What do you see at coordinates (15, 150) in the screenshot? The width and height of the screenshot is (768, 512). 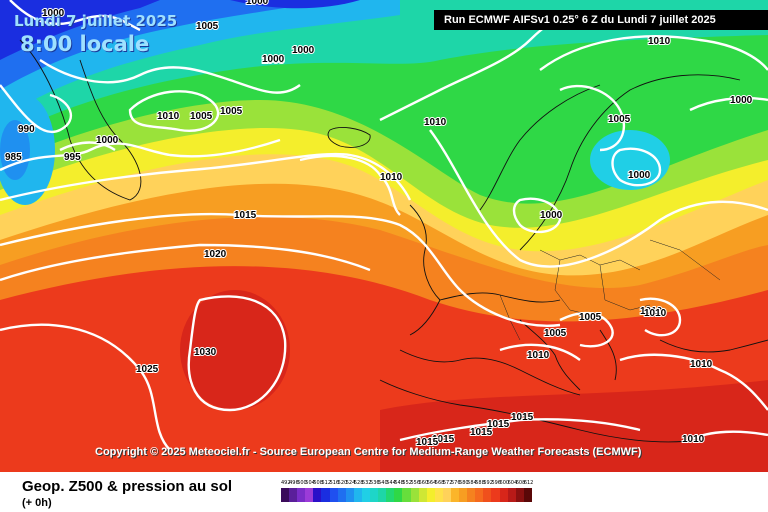 I see `field-west-low-core` at bounding box center [15, 150].